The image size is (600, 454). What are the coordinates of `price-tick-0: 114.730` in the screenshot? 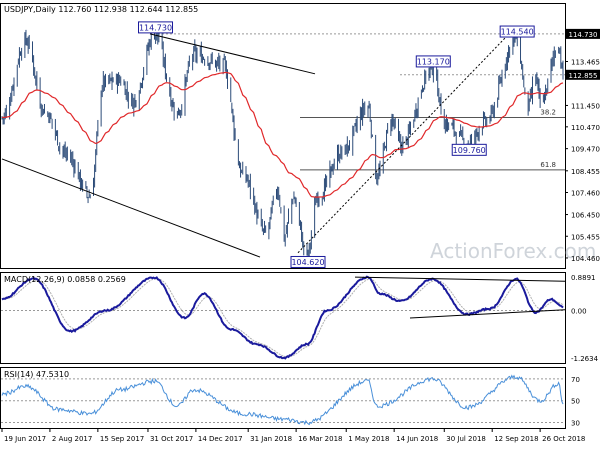 It's located at (583, 35).